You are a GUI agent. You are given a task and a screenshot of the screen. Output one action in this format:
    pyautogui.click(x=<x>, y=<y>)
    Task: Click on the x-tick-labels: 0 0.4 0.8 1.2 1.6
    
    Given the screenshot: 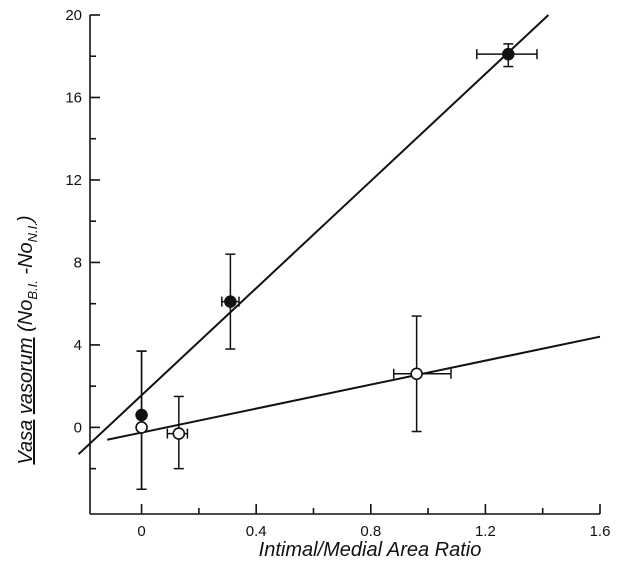 What is the action you would take?
    pyautogui.click(x=373, y=531)
    